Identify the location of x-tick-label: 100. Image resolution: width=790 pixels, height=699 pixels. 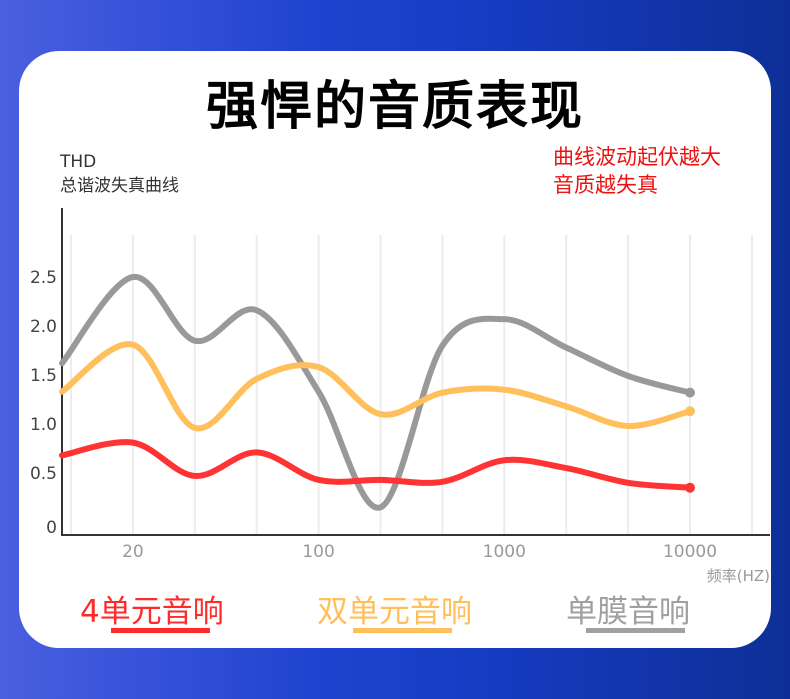
(318, 552).